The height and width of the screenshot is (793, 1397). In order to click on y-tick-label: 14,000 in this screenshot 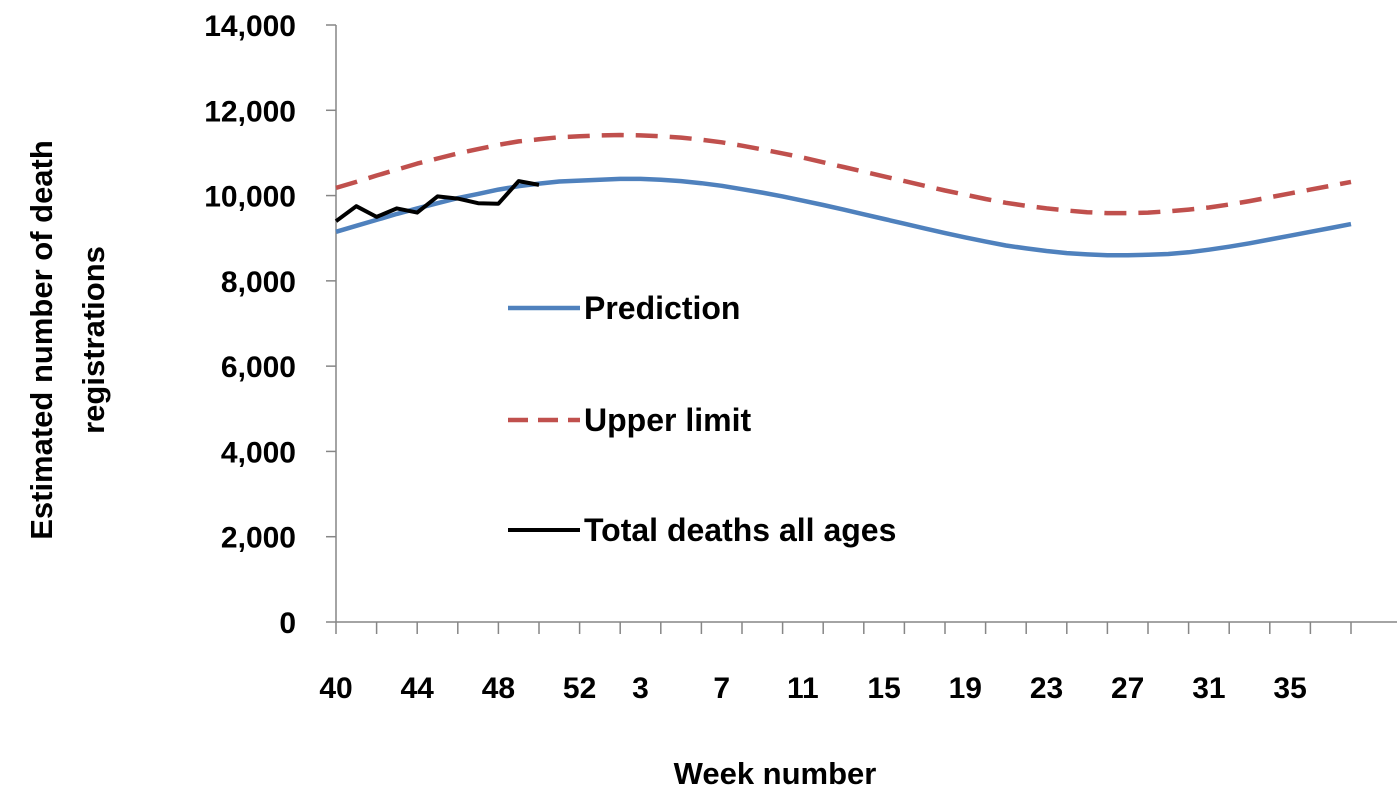, I will do `click(250, 26)`.